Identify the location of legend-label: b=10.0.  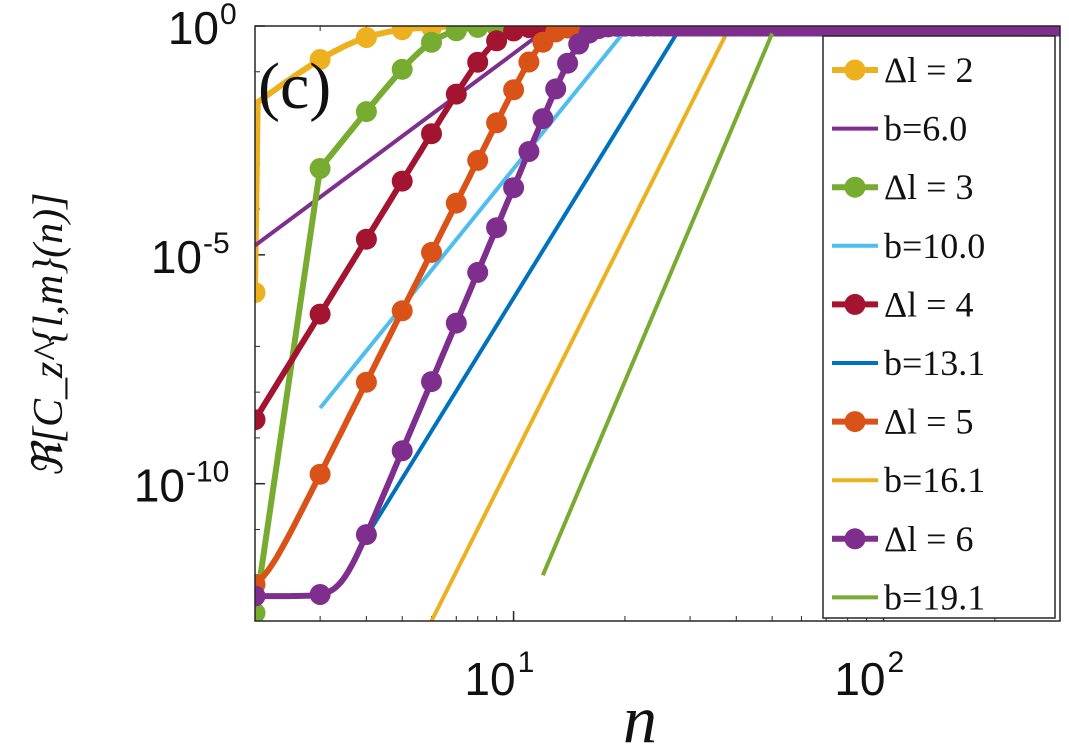
(934, 246).